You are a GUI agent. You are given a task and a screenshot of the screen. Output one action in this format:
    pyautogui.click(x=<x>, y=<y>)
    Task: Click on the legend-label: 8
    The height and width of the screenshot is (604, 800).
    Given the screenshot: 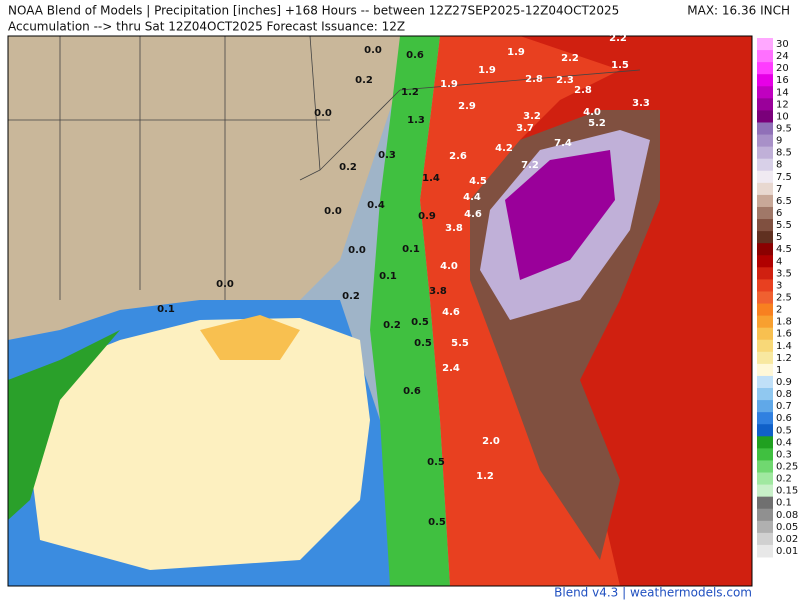 What is the action you would take?
    pyautogui.click(x=779, y=165)
    